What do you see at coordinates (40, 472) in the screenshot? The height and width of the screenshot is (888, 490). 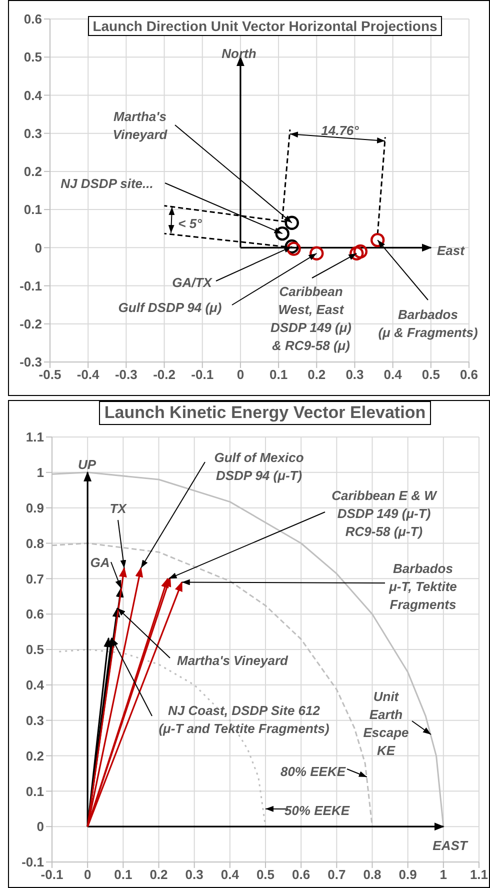 I see `y-tick-label: 1` at bounding box center [40, 472].